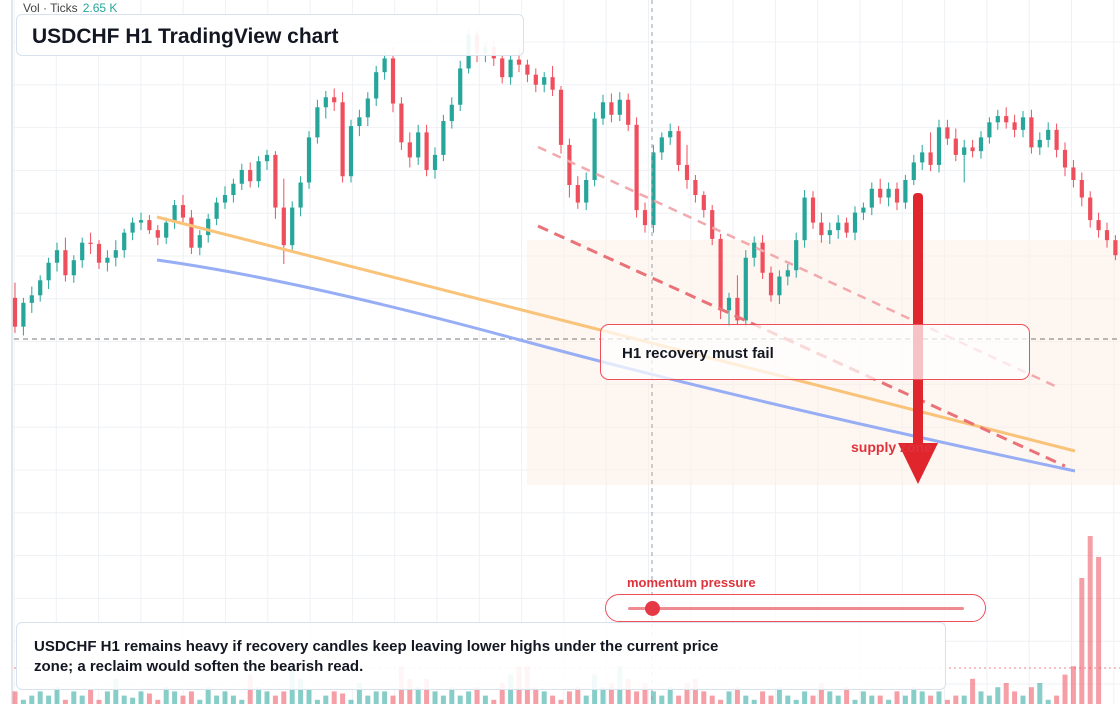 The height and width of the screenshot is (704, 1120). What do you see at coordinates (652, 608) in the screenshot?
I see `momentum-slider-thumb` at bounding box center [652, 608].